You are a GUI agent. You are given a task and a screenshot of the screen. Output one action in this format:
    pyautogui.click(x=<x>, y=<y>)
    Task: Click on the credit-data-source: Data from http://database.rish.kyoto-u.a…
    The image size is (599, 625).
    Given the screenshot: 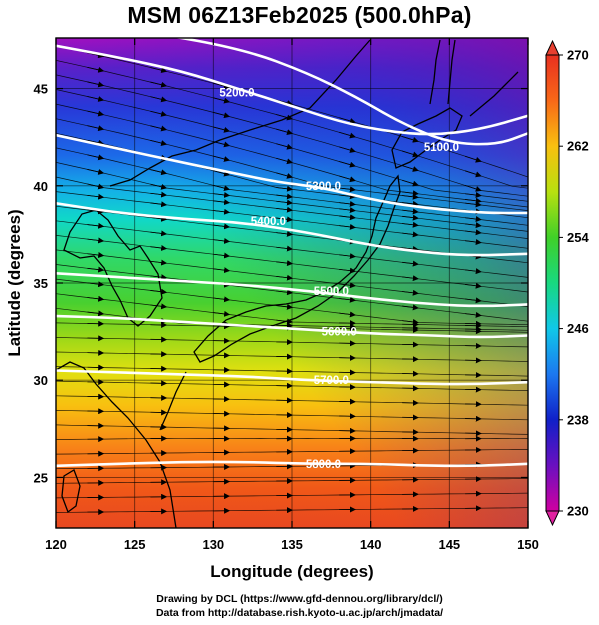 What is the action you would take?
    pyautogui.click(x=299, y=613)
    